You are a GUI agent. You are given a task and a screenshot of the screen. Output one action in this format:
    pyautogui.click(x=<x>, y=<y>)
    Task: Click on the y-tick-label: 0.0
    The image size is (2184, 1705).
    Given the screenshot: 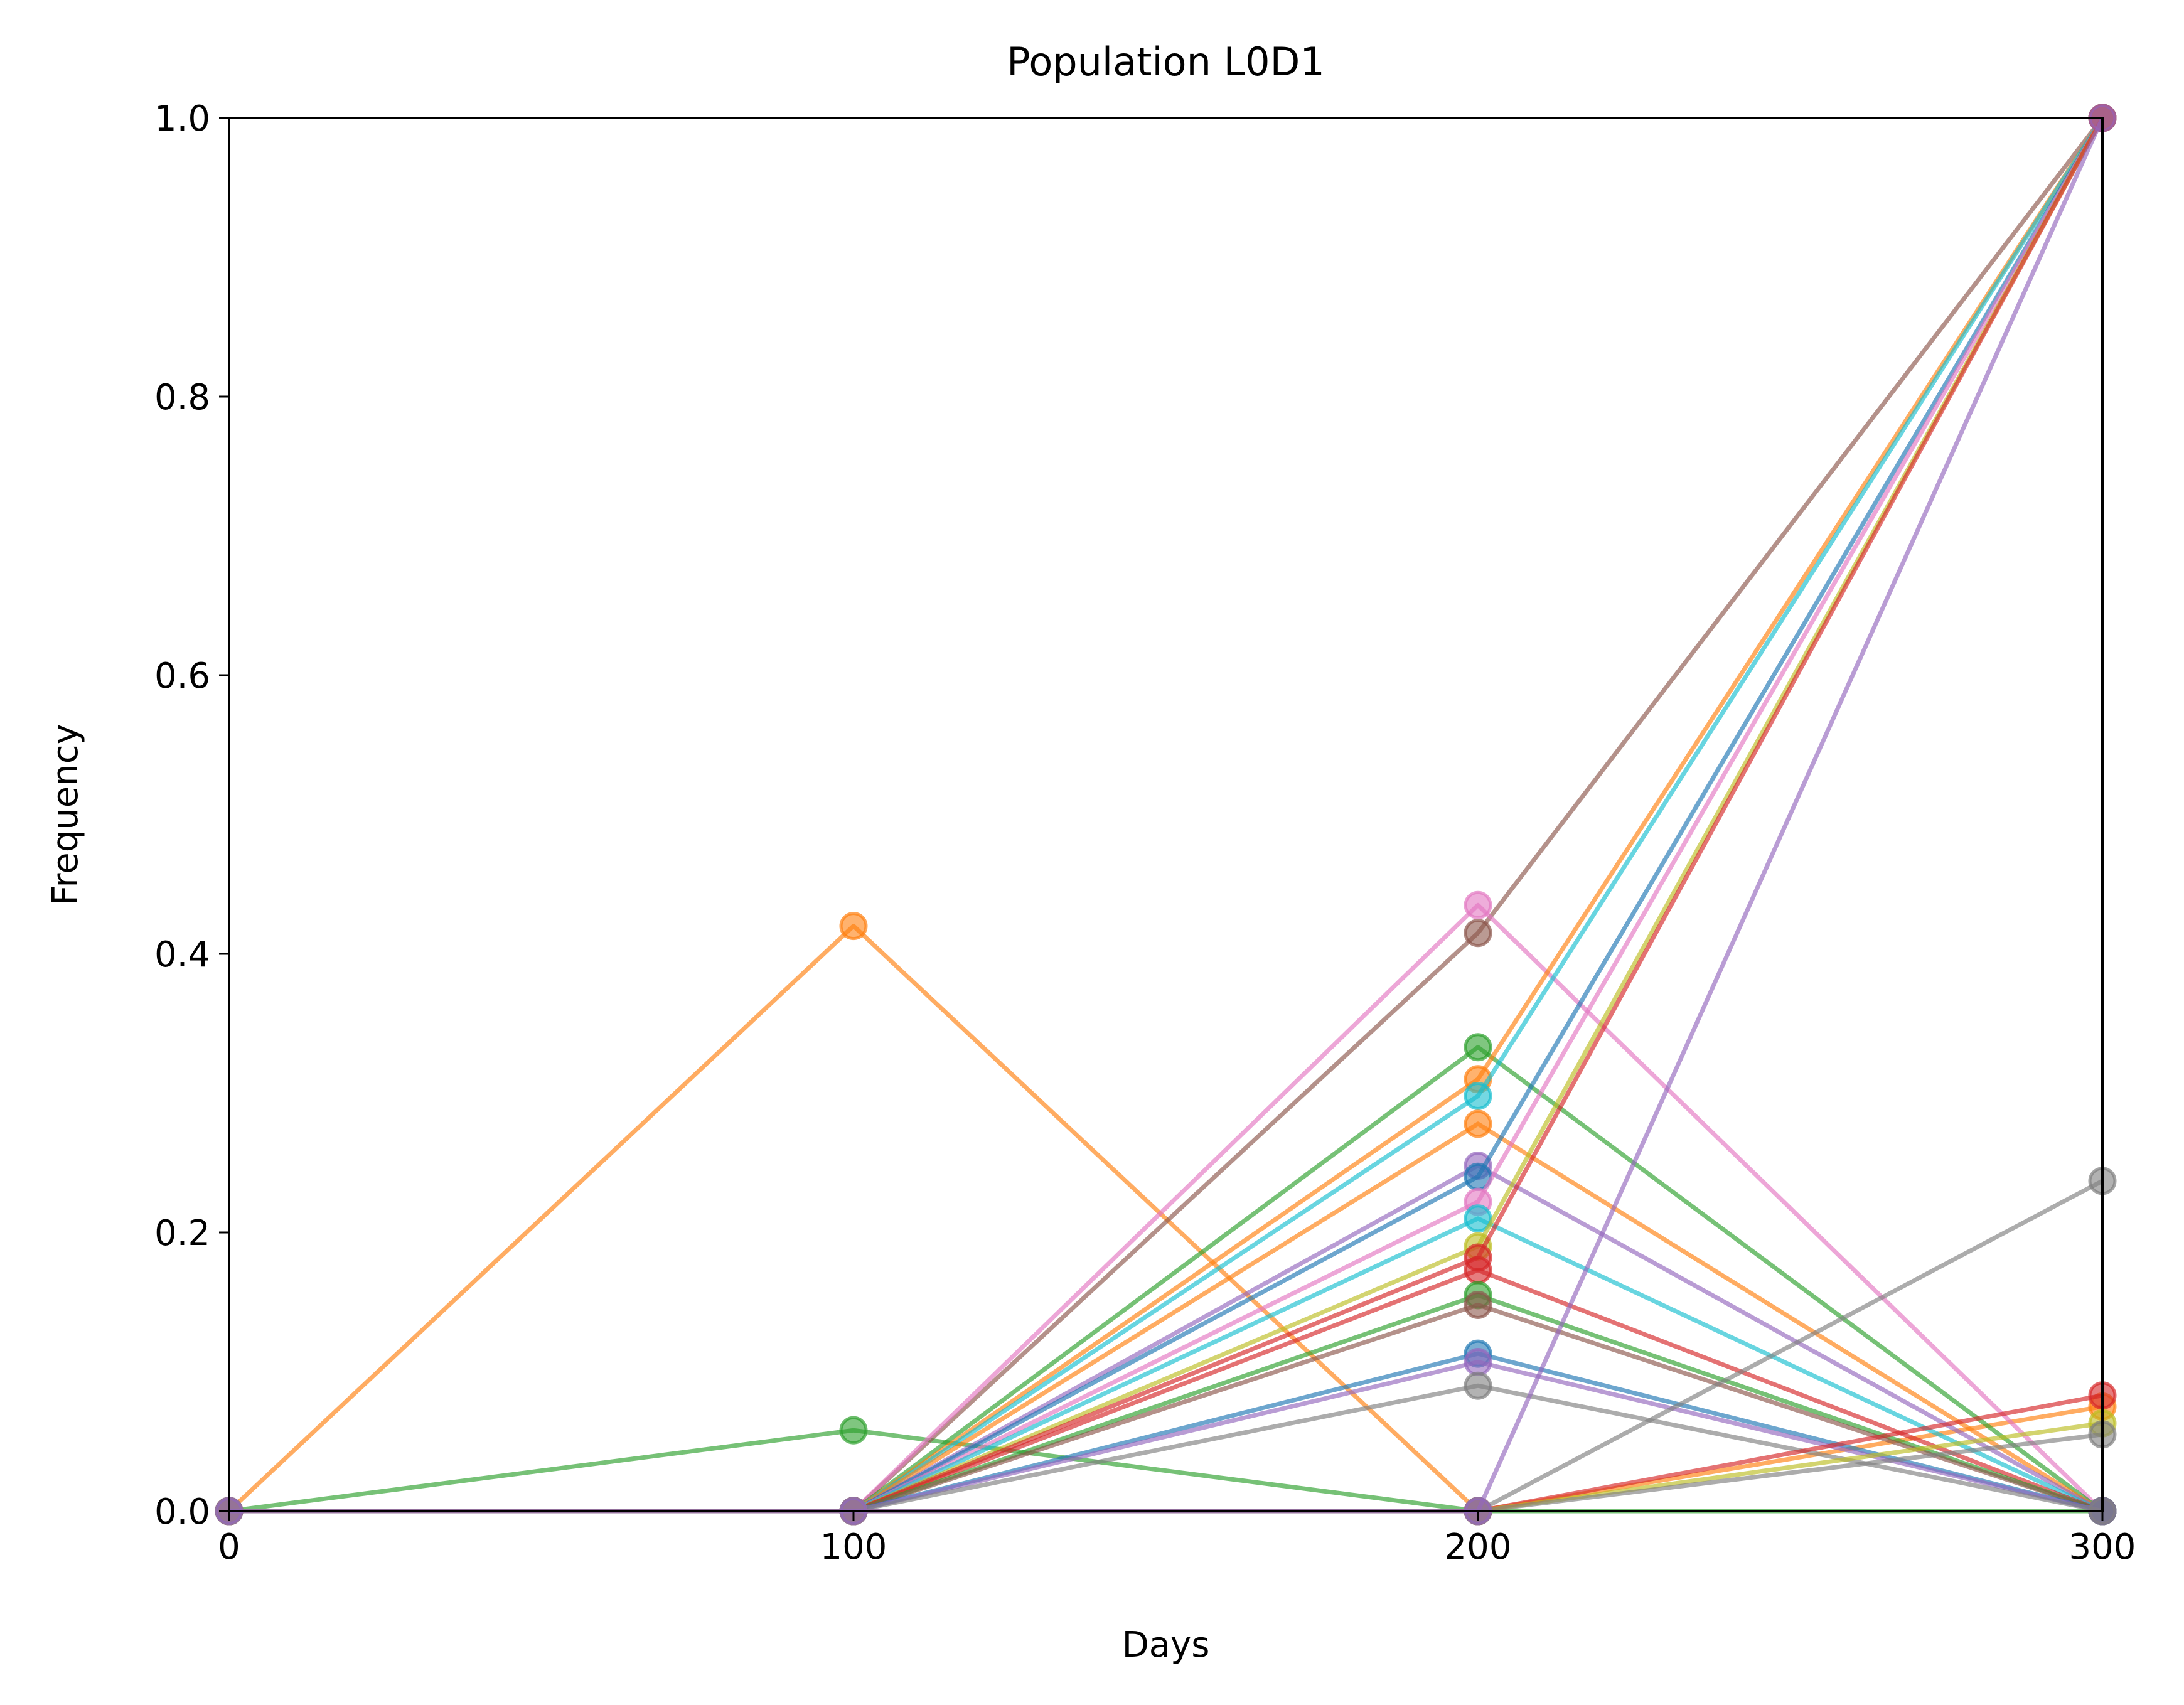 What is the action you would take?
    pyautogui.click(x=182, y=1512)
    